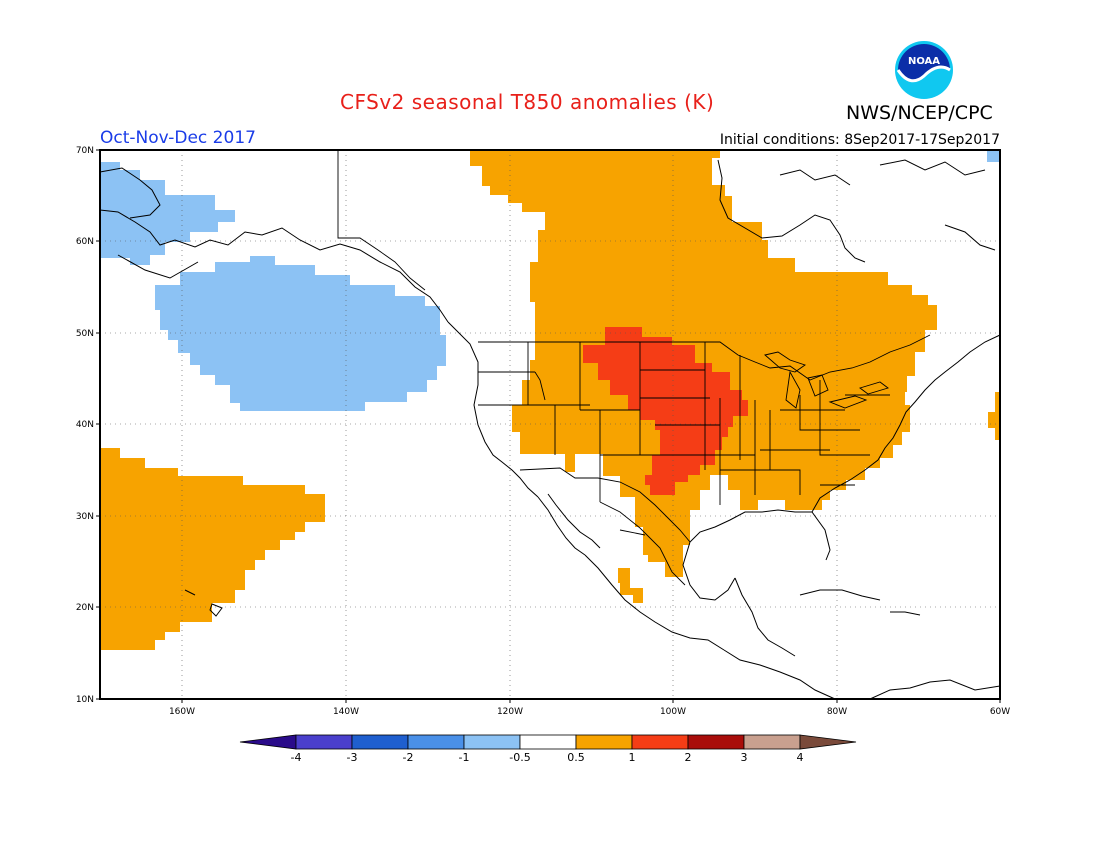 The width and height of the screenshot is (1100, 850). I want to click on legend-label: 0.5, so click(576, 757).